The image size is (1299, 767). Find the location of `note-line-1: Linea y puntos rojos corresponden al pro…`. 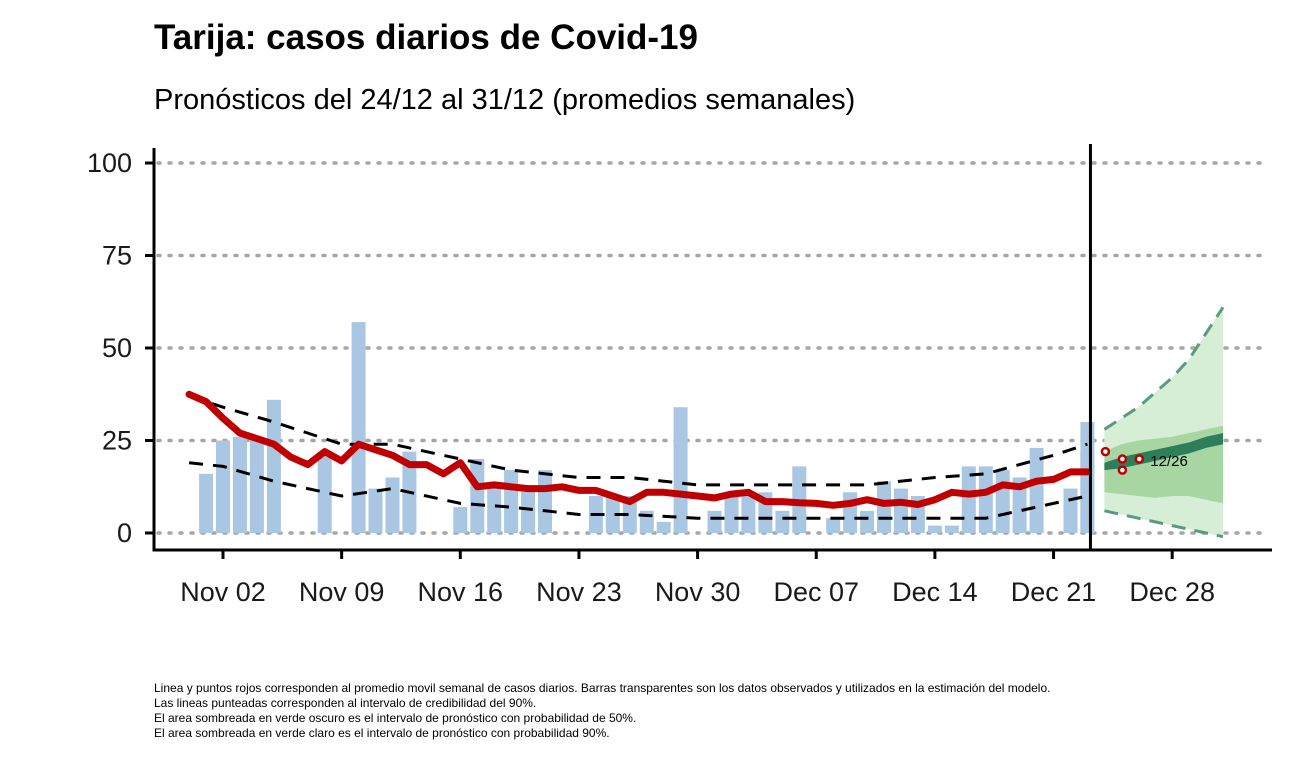

note-line-1: Linea y puntos rojos corresponden al pro… is located at coordinates (602, 688).